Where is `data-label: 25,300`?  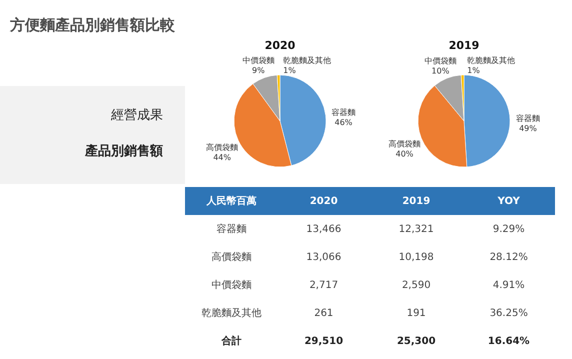 data-label: 25,300 is located at coordinates (416, 341).